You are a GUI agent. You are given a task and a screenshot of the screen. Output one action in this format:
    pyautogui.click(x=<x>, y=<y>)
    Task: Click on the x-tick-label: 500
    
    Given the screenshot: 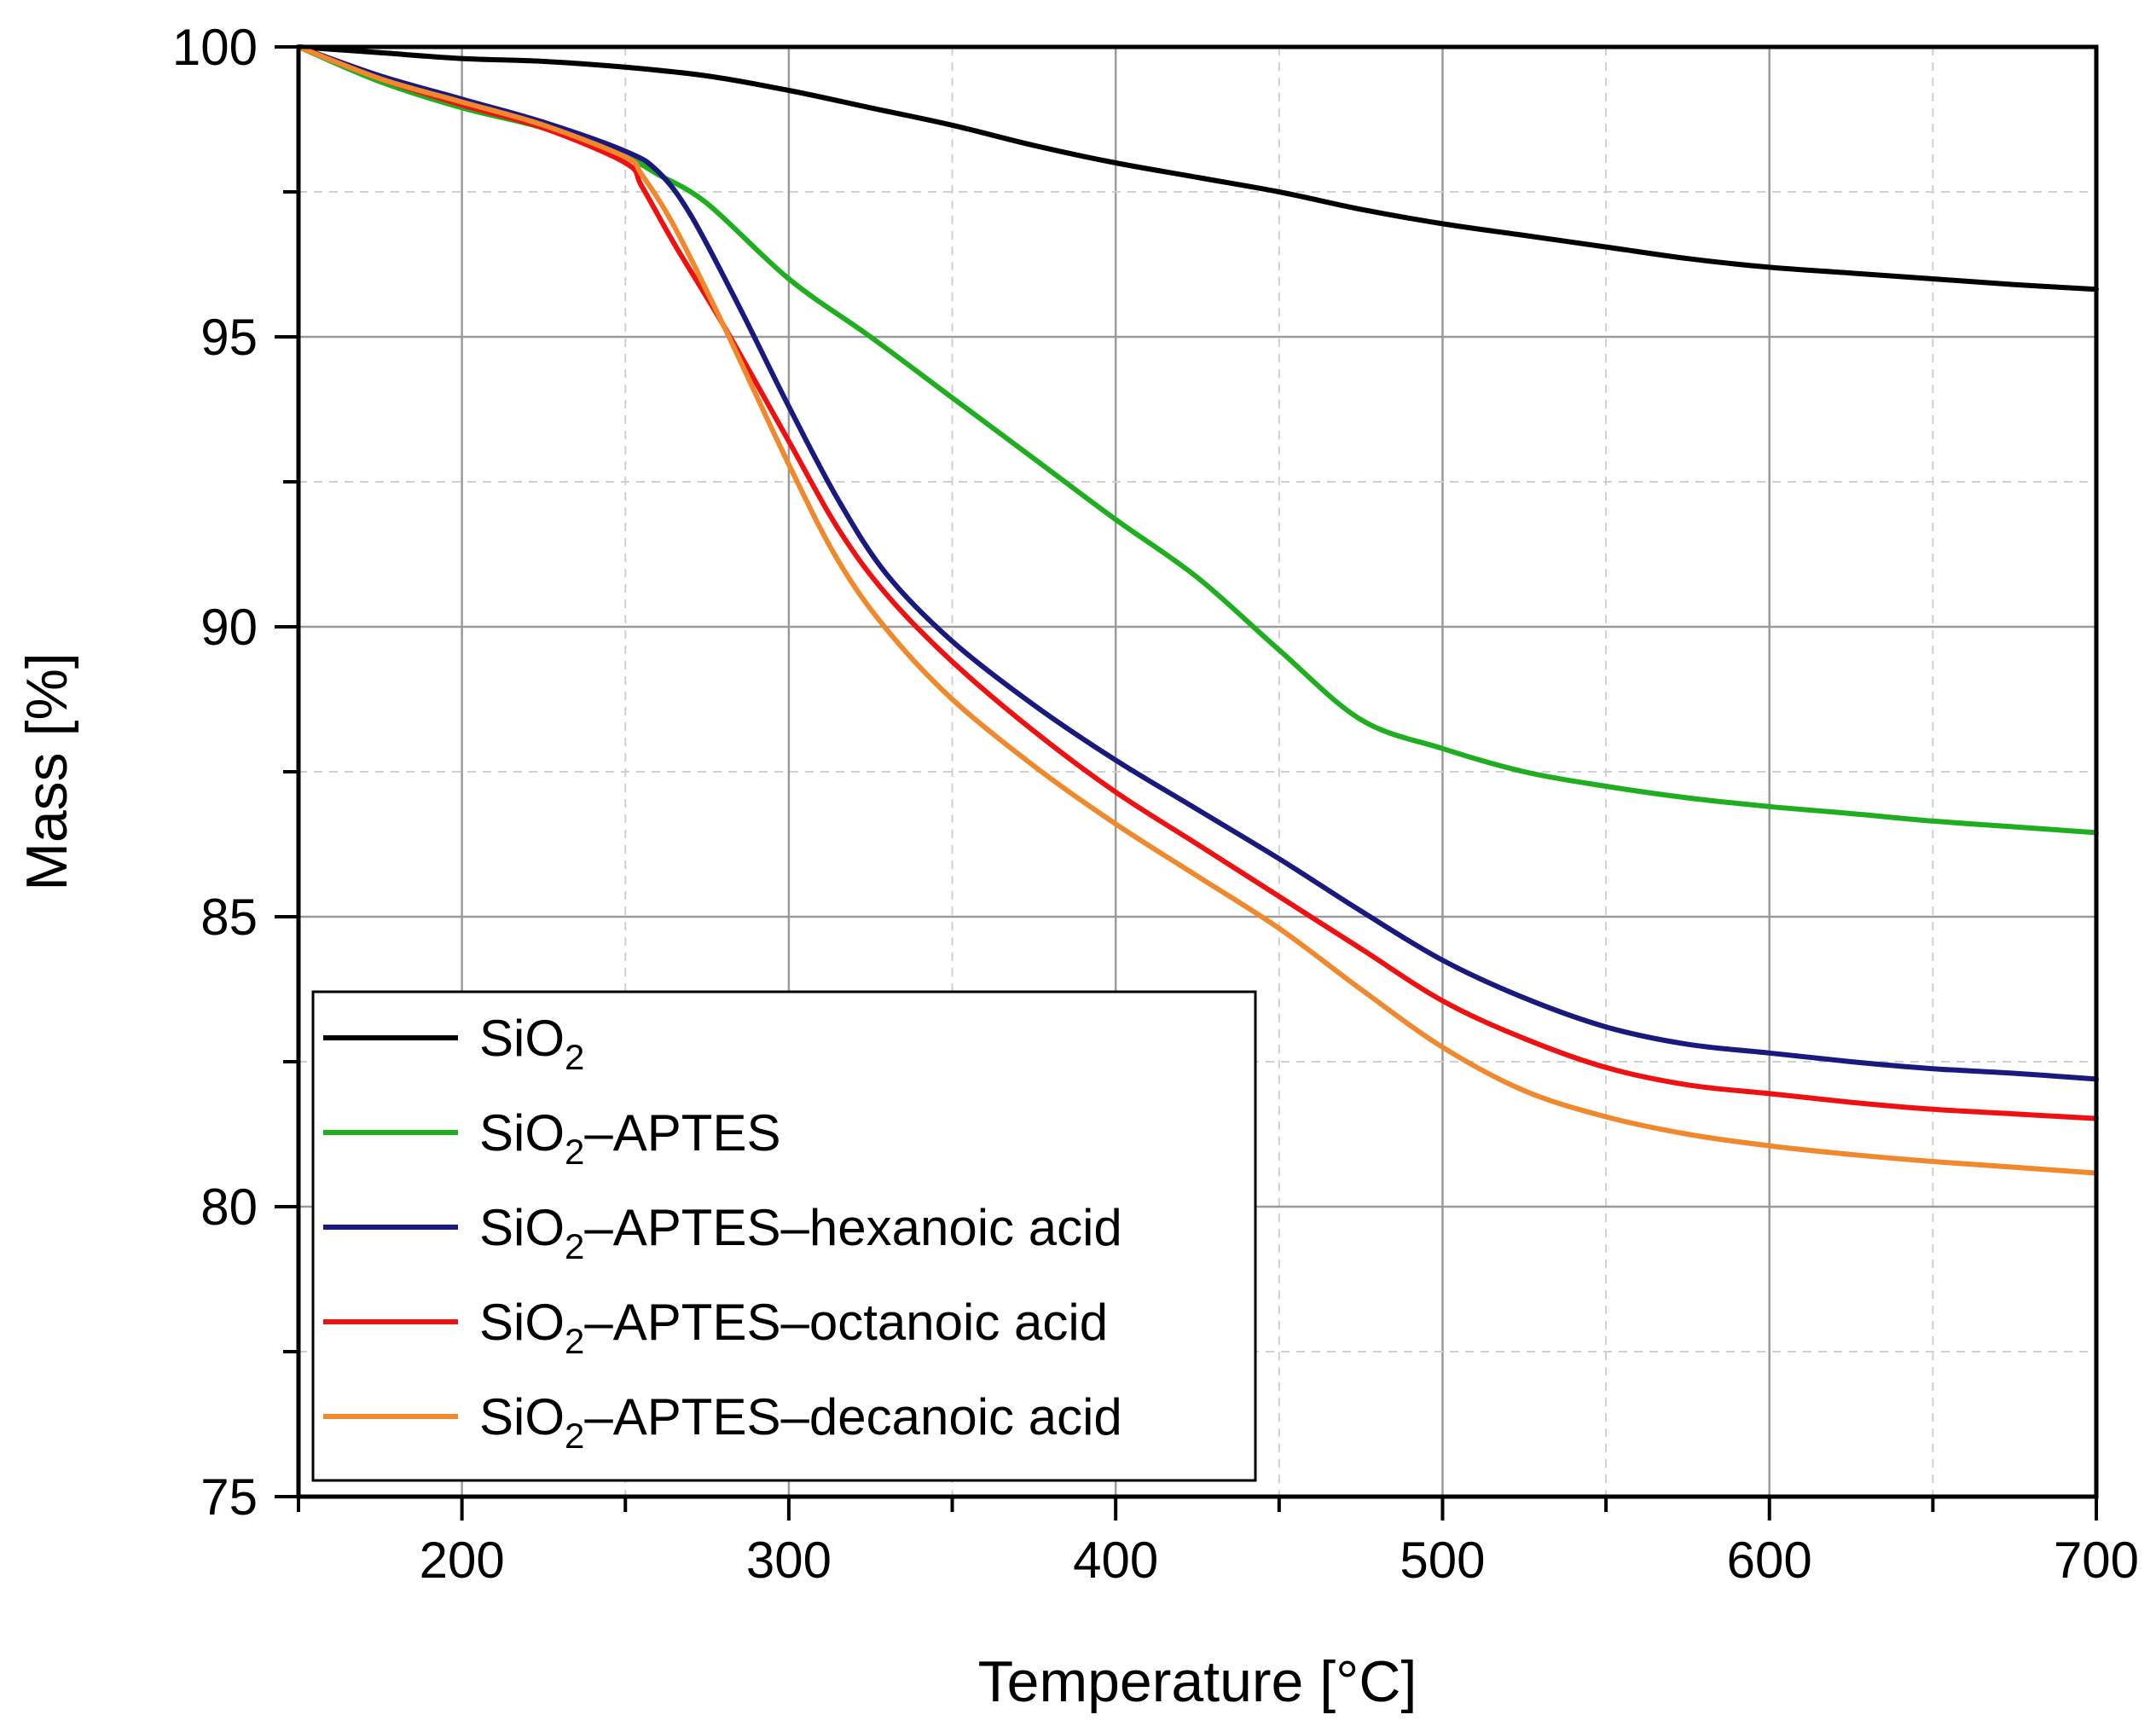 What is the action you would take?
    pyautogui.click(x=1442, y=1560)
    